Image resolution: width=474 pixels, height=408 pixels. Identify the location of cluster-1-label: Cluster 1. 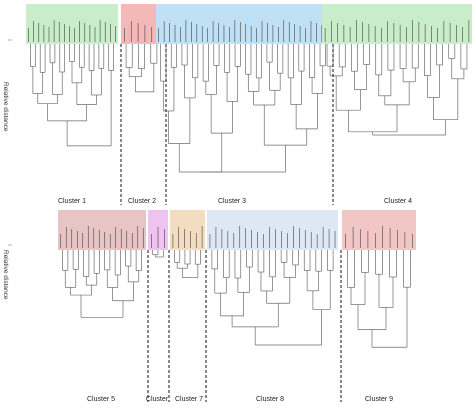
(72, 201).